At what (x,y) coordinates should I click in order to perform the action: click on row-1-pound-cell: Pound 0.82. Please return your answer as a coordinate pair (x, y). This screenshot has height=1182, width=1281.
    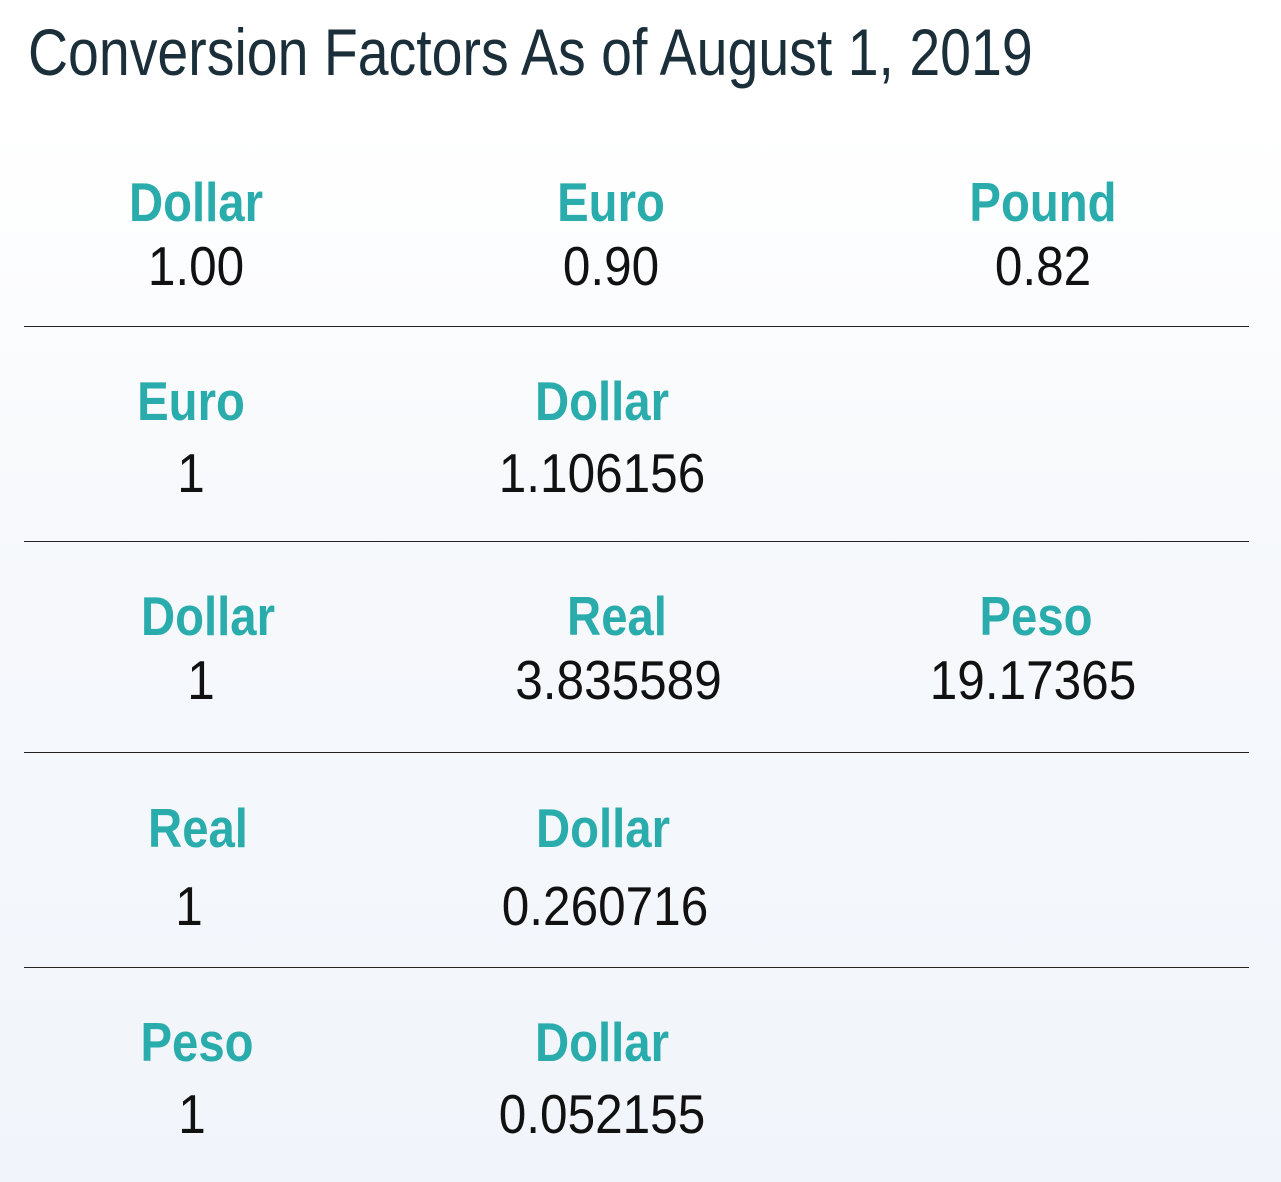
    Looking at the image, I should click on (1043, 234).